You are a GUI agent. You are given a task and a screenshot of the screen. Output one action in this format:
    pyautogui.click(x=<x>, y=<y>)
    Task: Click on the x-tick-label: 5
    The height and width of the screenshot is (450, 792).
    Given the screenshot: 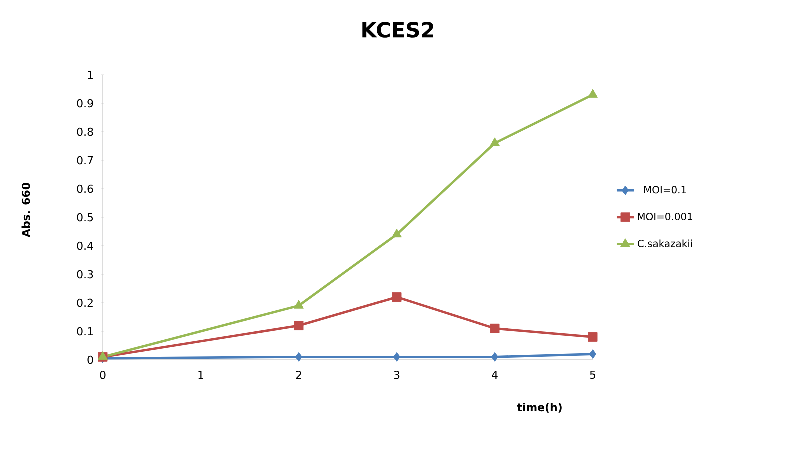 What is the action you would take?
    pyautogui.click(x=593, y=375)
    